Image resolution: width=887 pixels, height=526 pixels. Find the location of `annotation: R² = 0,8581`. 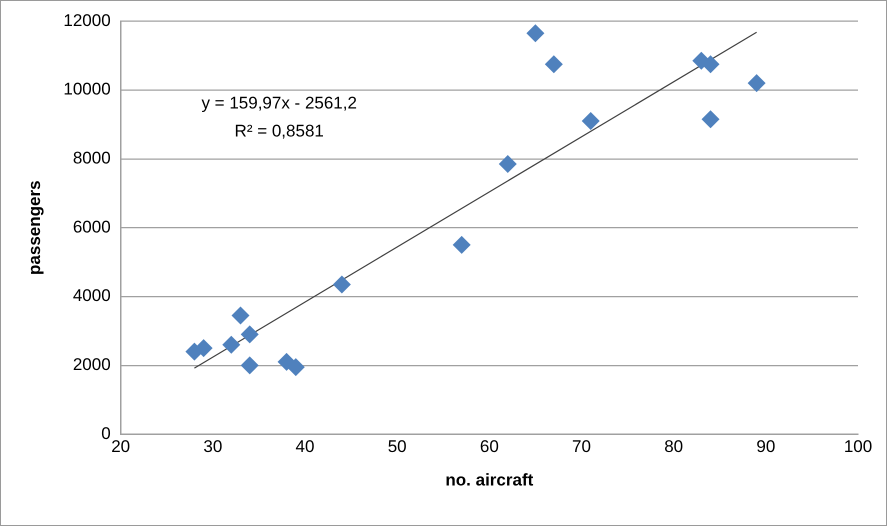

annotation: R² = 0,8581 is located at coordinates (279, 130).